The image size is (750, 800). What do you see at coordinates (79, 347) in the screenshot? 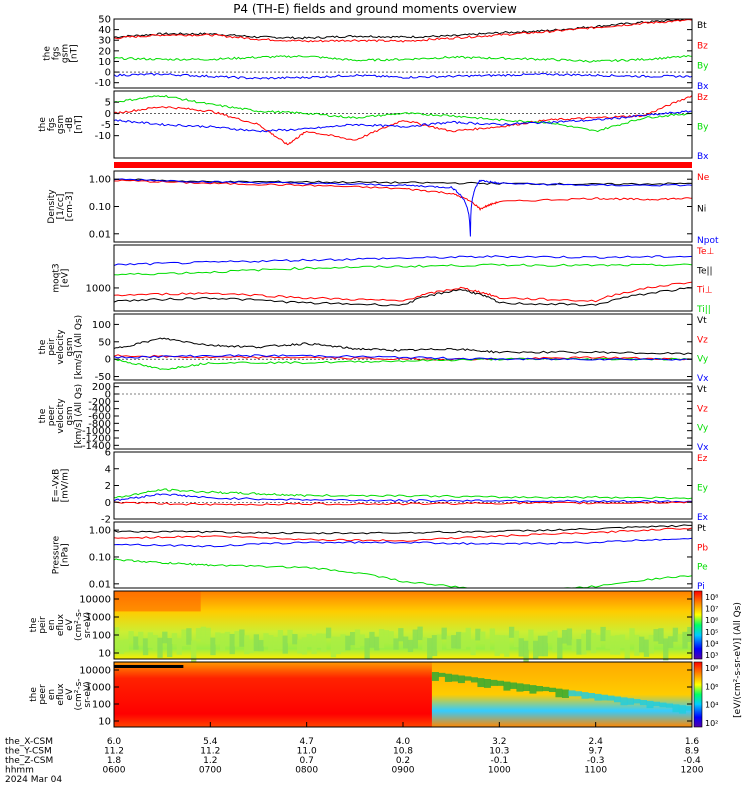
I see `y-label-line: [km/s] (All Qs)` at bounding box center [79, 347].